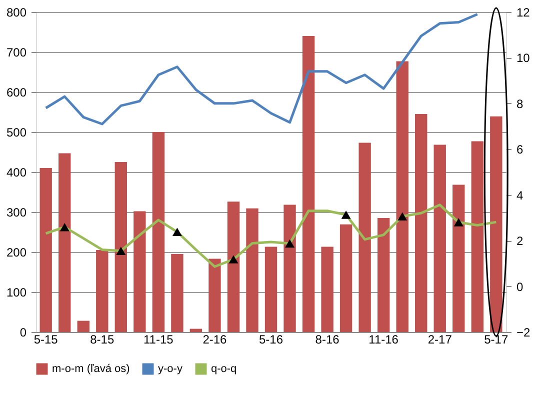 This screenshot has width=559, height=417. What do you see at coordinates (327, 339) in the screenshot?
I see `x-tick-label: 8-16` at bounding box center [327, 339].